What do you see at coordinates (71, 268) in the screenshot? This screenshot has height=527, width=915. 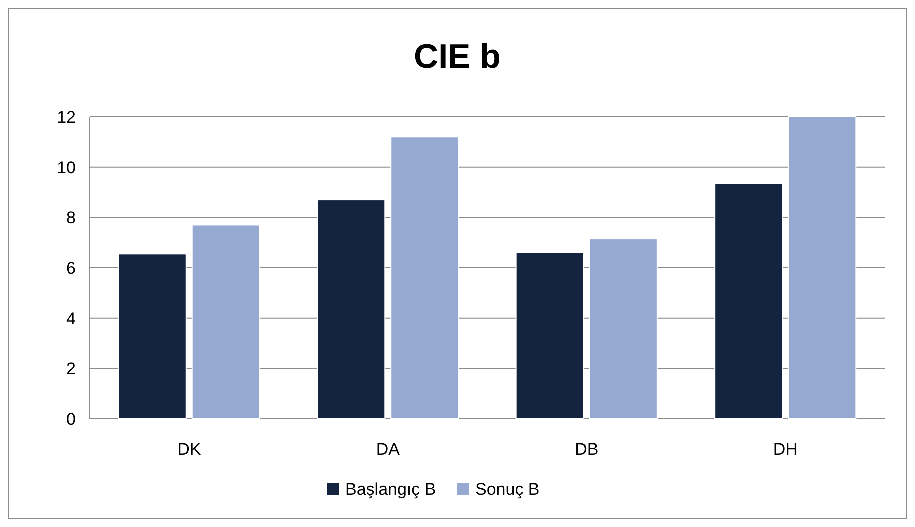 I see `y-tick-label: 6` at bounding box center [71, 268].